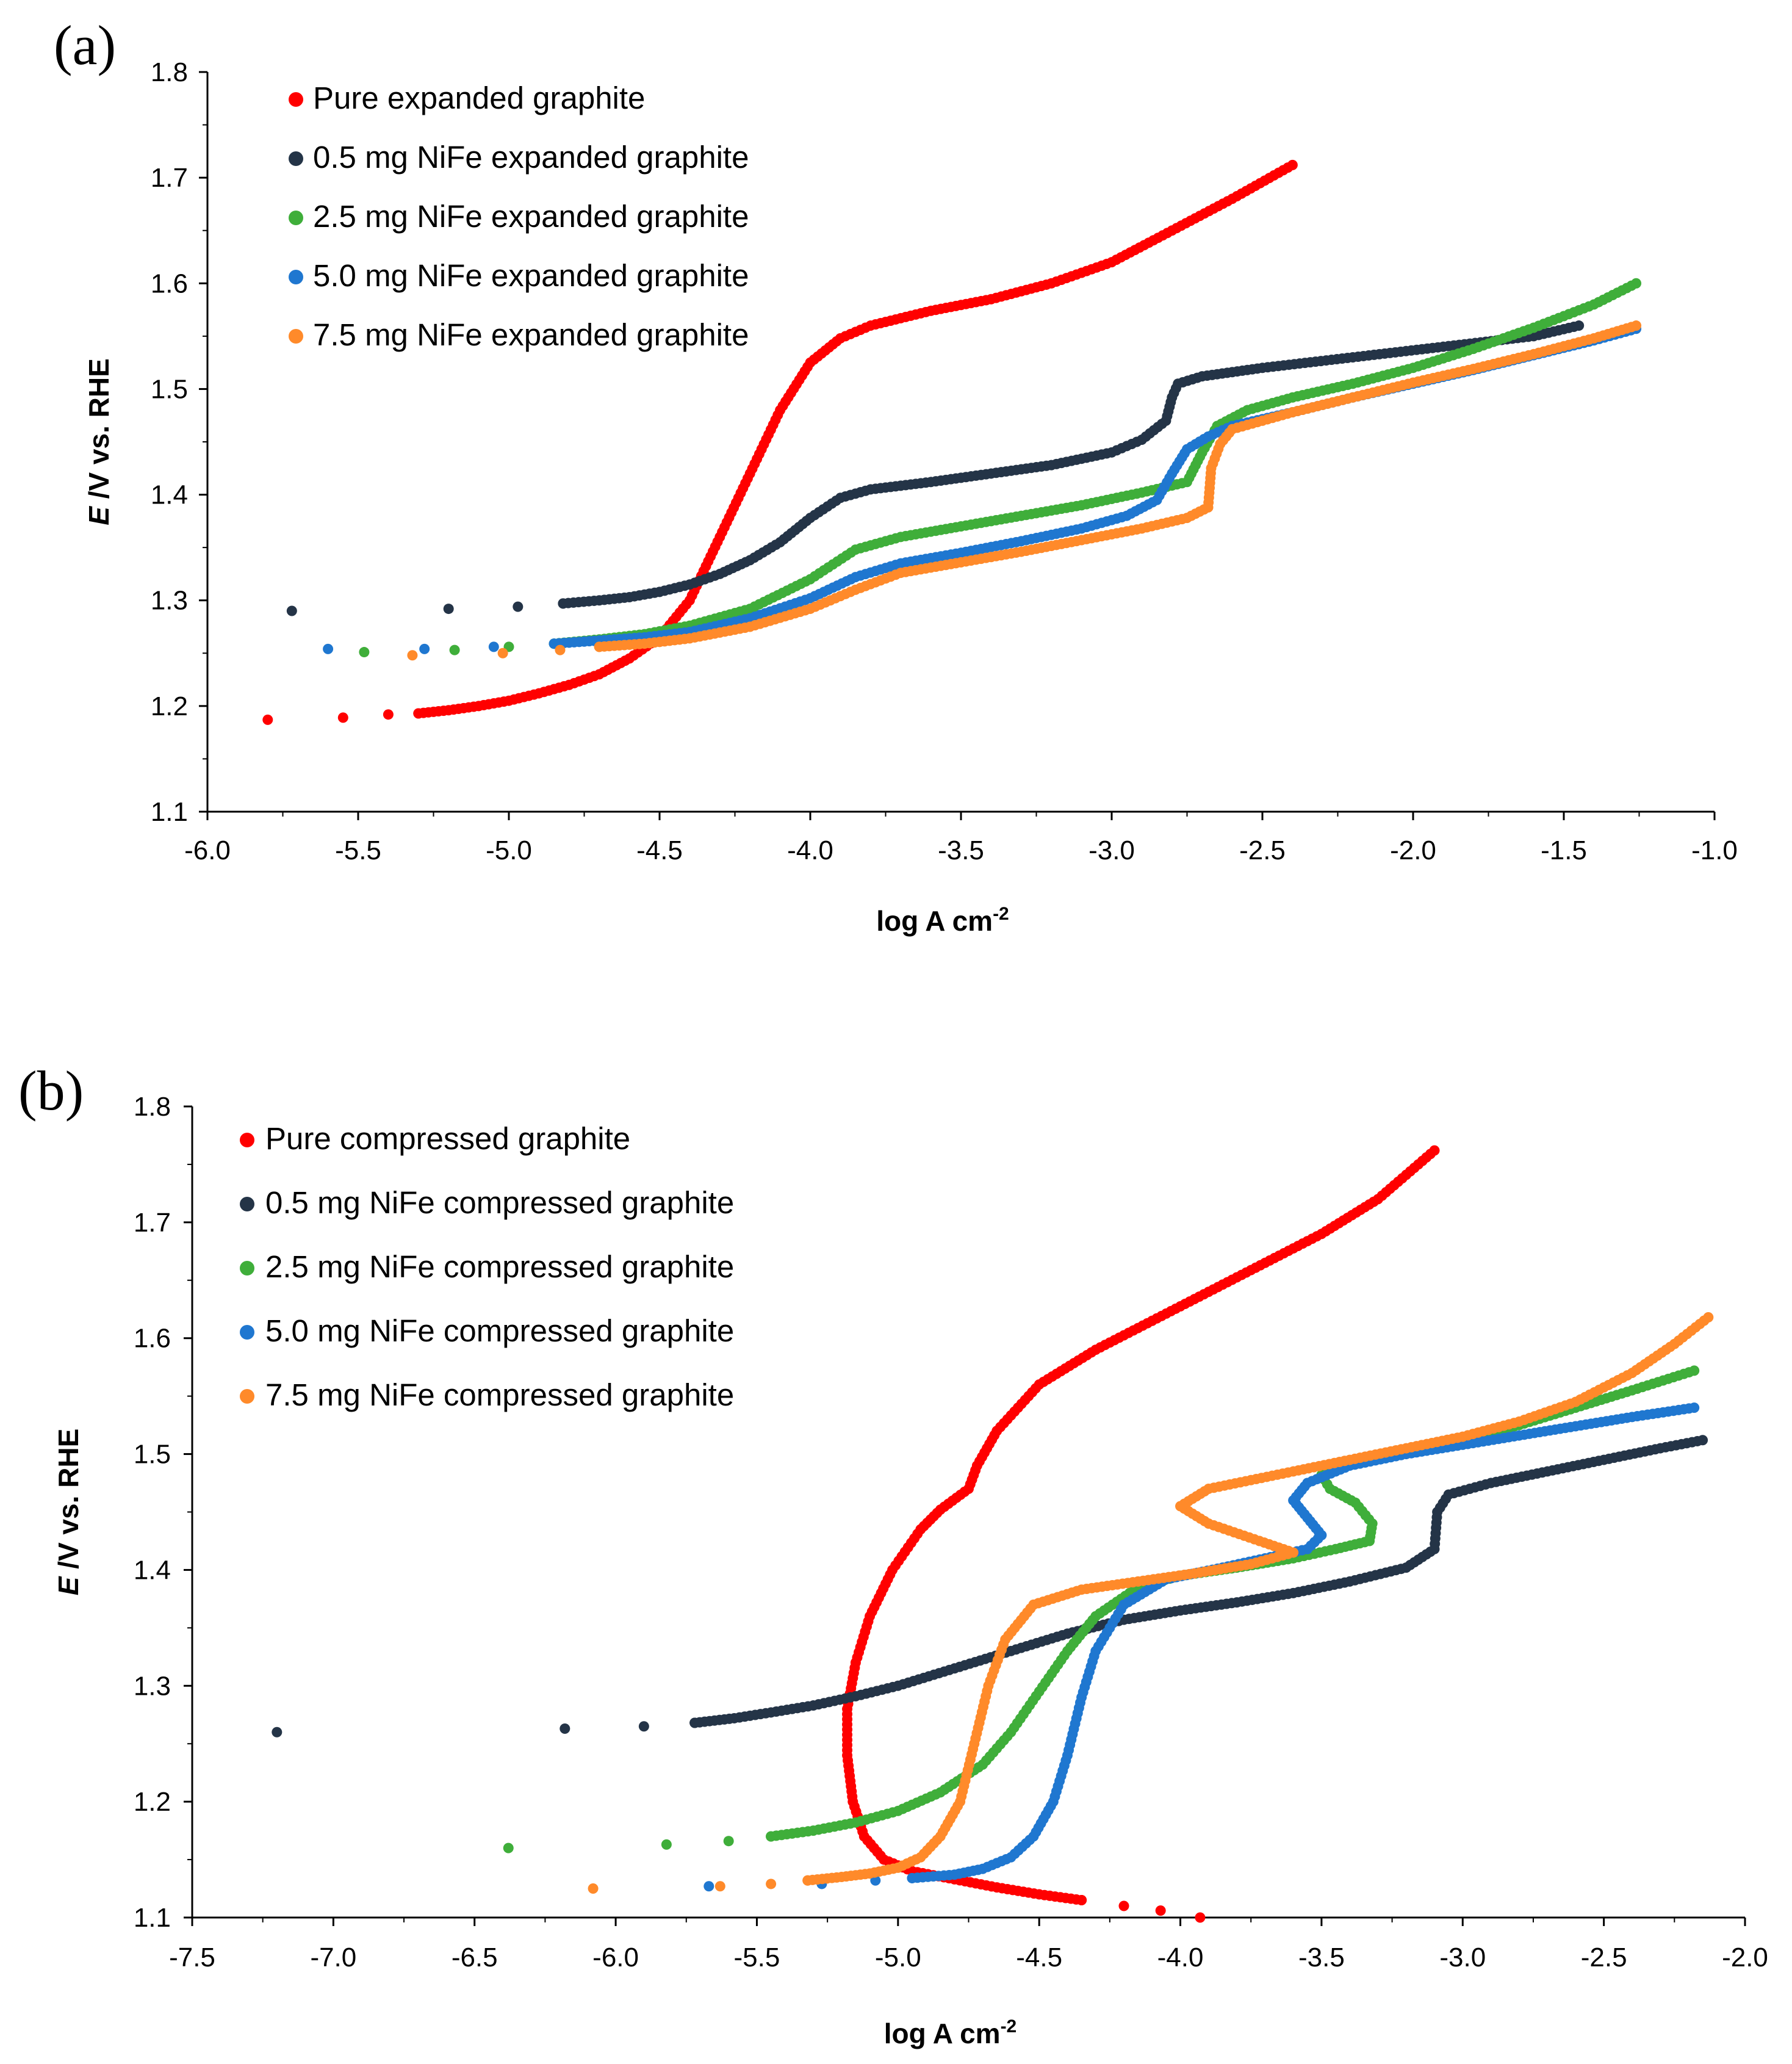 Image resolution: width=1792 pixels, height=2064 pixels. What do you see at coordinates (85, 45) in the screenshot?
I see `panel-a-label: (a)` at bounding box center [85, 45].